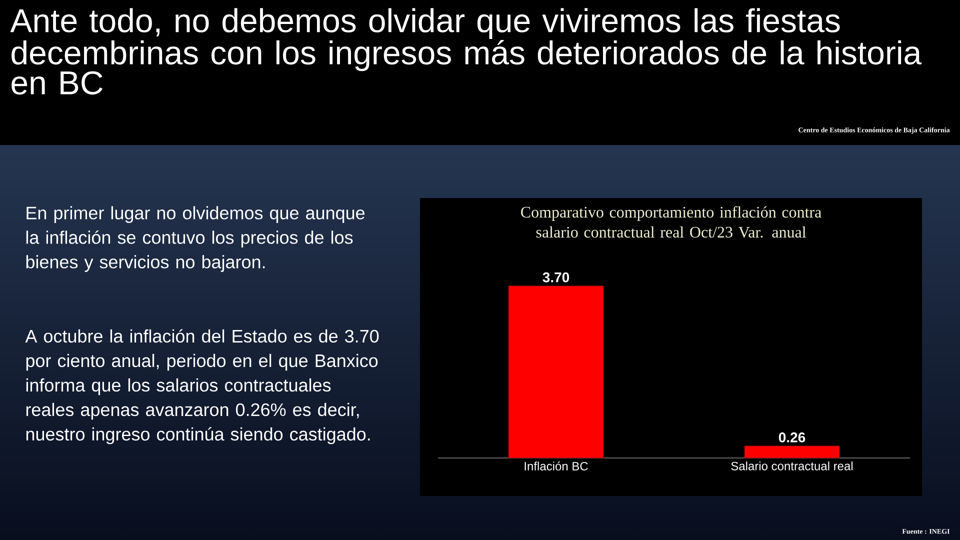 The image size is (960, 540). Describe the element at coordinates (671, 222) in the screenshot. I see `chart-title: Comparativo comportamiento inflación contra salario contractual real Oct/23 Var. anual` at that location.